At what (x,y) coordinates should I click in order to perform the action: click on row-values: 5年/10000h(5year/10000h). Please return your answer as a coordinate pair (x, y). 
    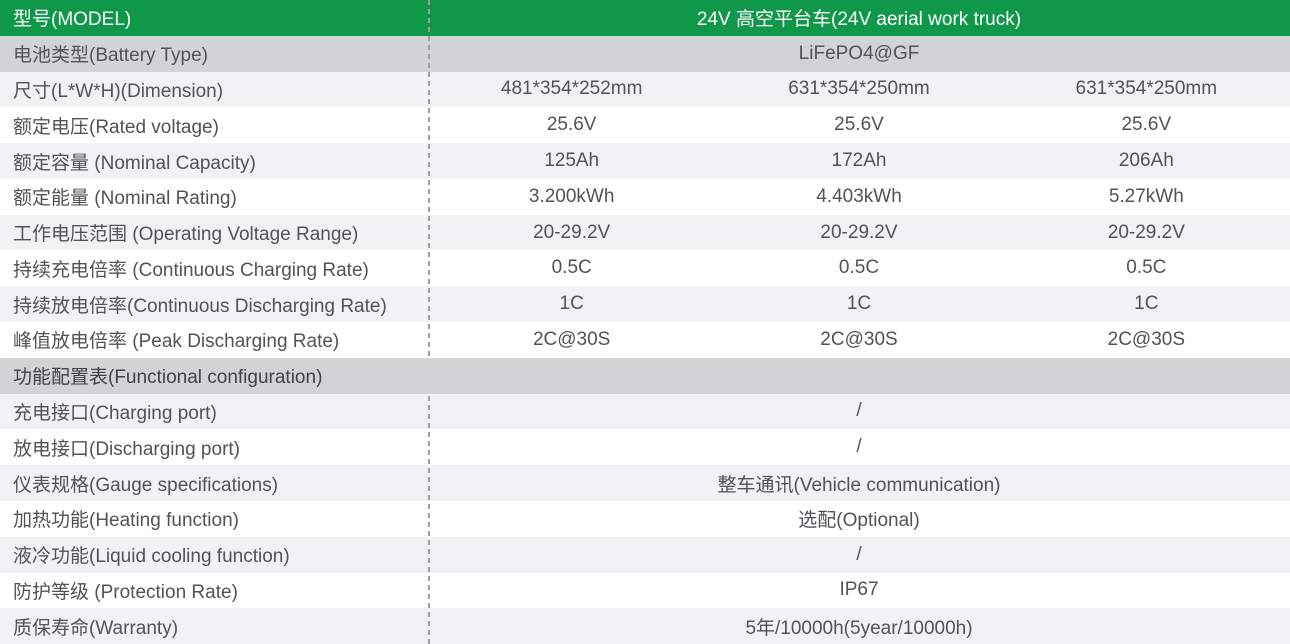
    Looking at the image, I should click on (859, 626).